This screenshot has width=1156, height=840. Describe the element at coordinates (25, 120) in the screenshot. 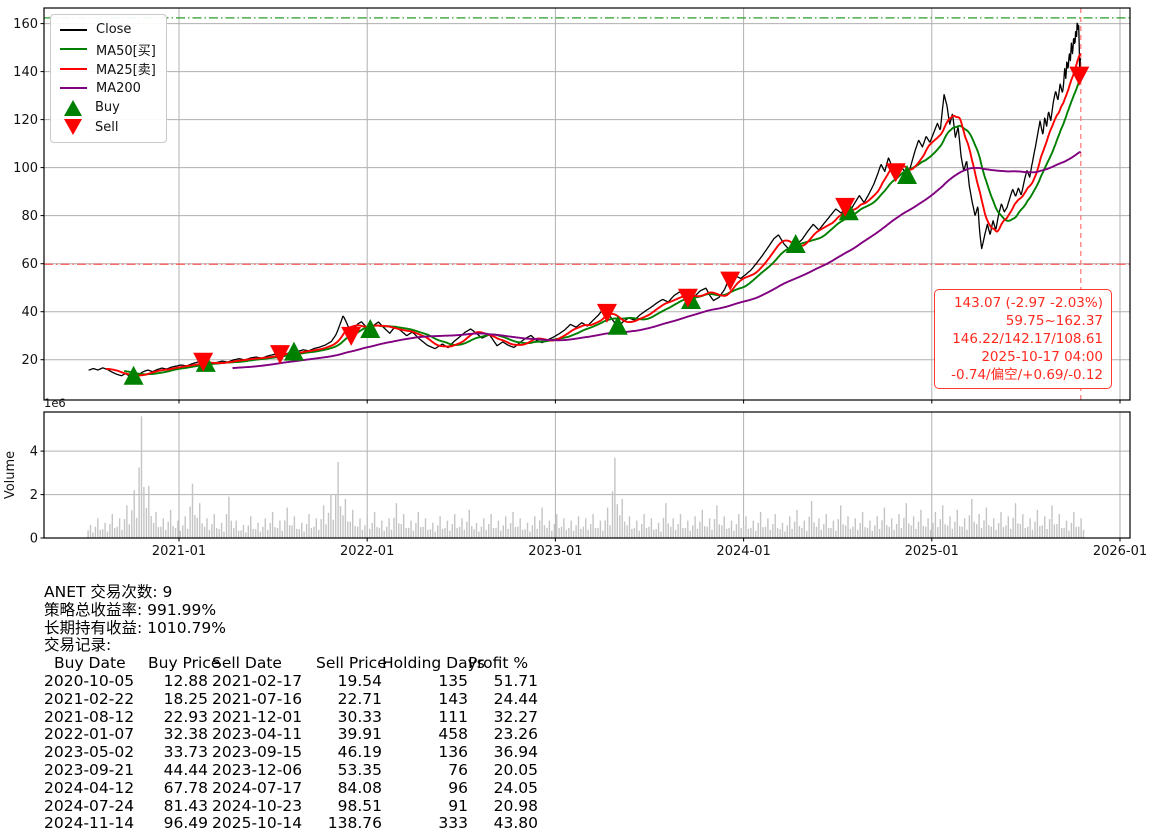

I see `svg-text: 120` at that location.